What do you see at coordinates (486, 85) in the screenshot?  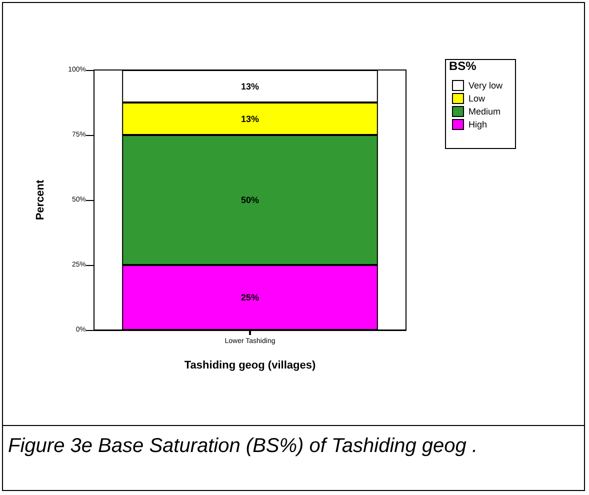 I see `legend-label: Very low` at bounding box center [486, 85].